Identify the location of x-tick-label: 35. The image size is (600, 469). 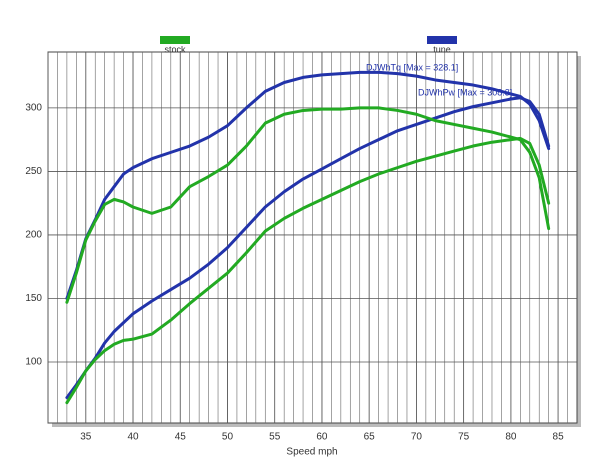
(86, 437).